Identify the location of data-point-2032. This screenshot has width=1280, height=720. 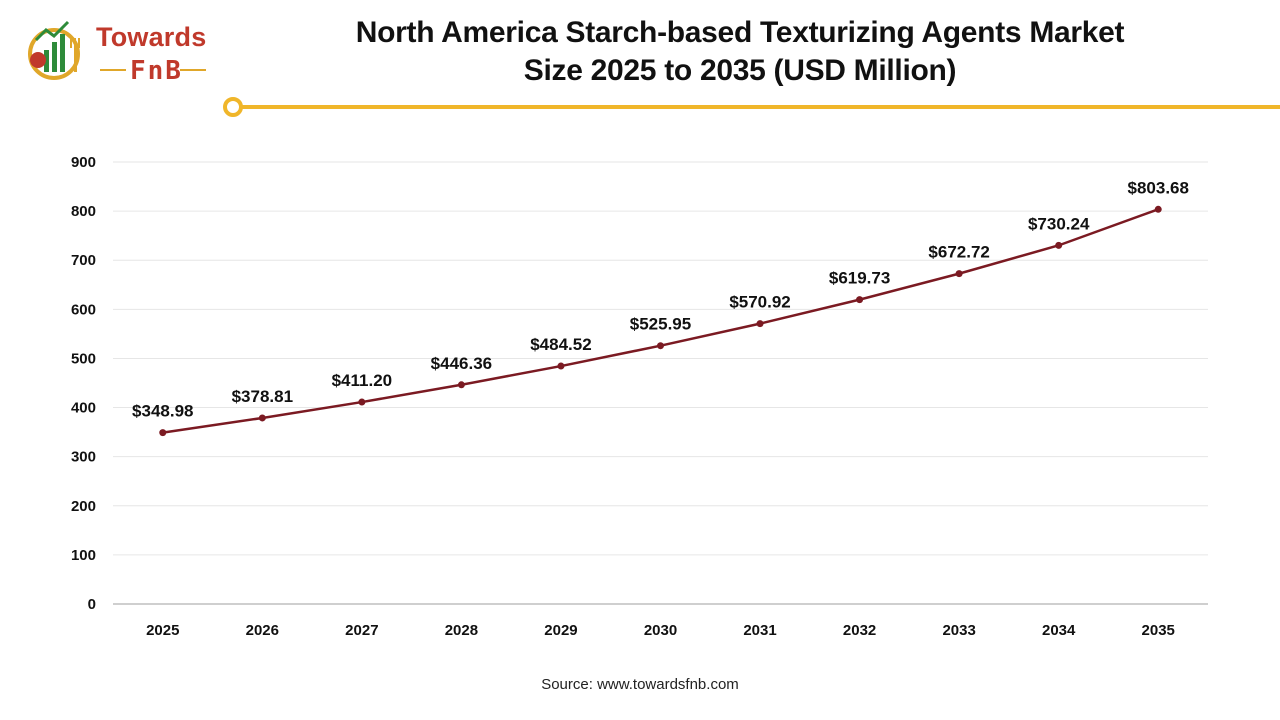
(860, 300).